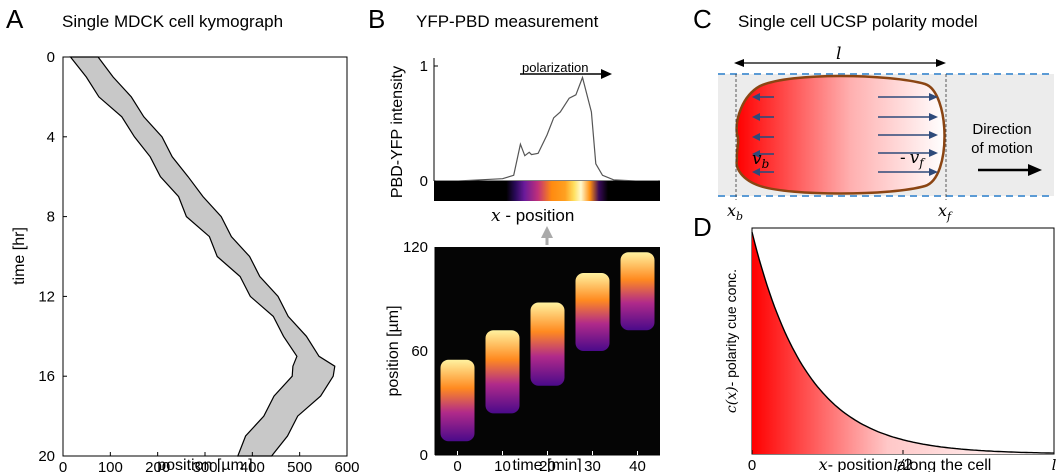 The width and height of the screenshot is (1058, 472). I want to click on kymograph-x-tick-label: 100, so click(110, 465).